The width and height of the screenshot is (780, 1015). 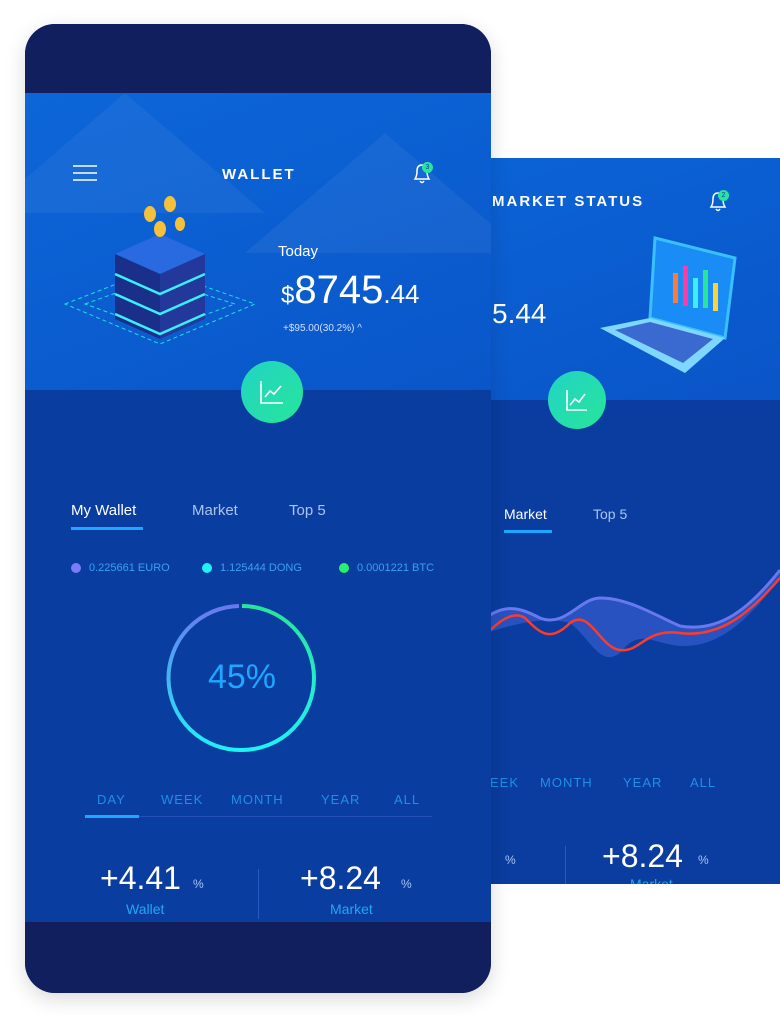 What do you see at coordinates (505, 782) in the screenshot?
I see `period-week: EEK` at bounding box center [505, 782].